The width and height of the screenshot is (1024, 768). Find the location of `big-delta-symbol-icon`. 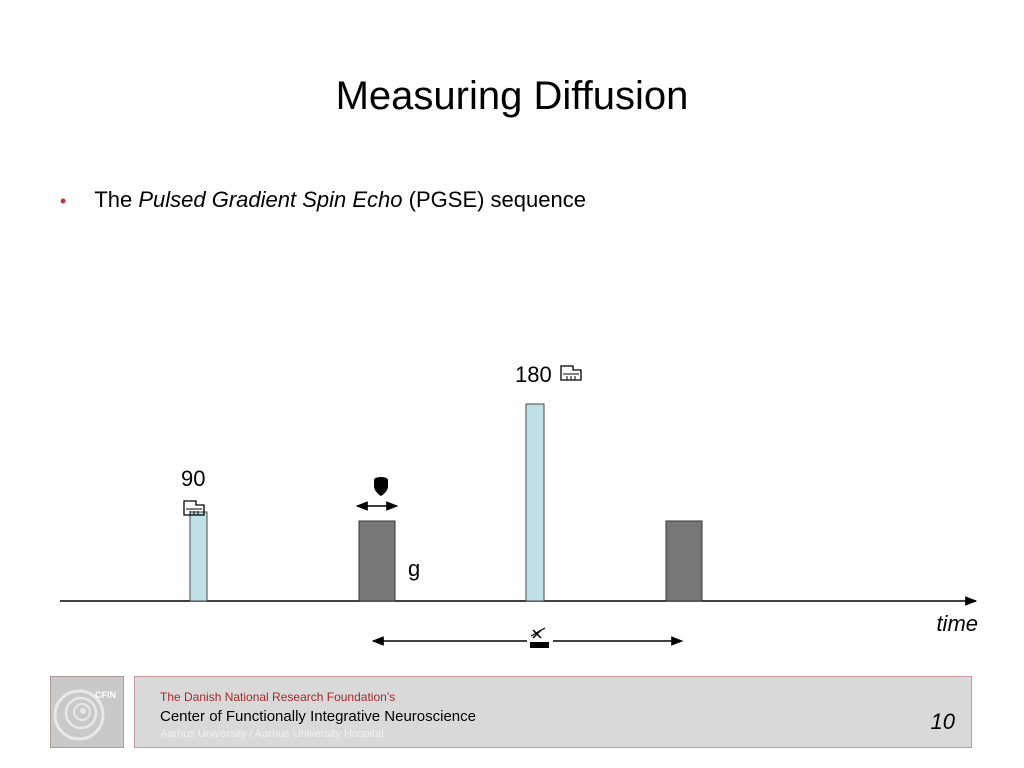

big-delta-symbol-icon is located at coordinates (539, 637).